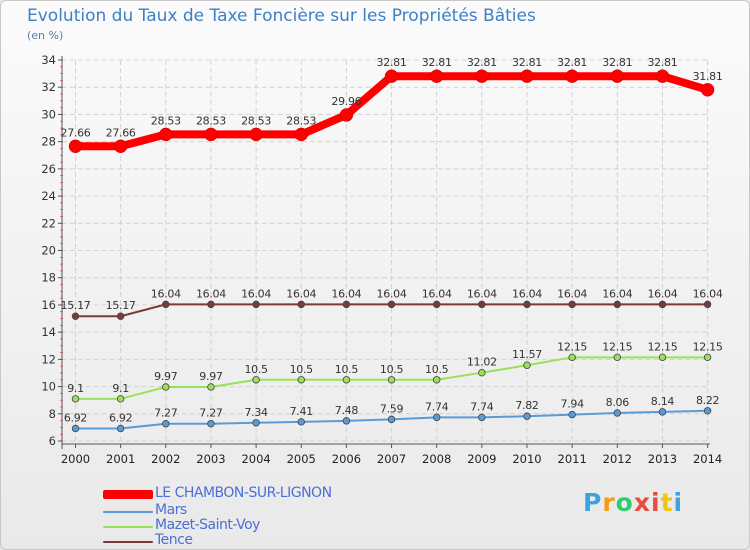  What do you see at coordinates (48, 332) in the screenshot?
I see `y-tick-label: 14` at bounding box center [48, 332].